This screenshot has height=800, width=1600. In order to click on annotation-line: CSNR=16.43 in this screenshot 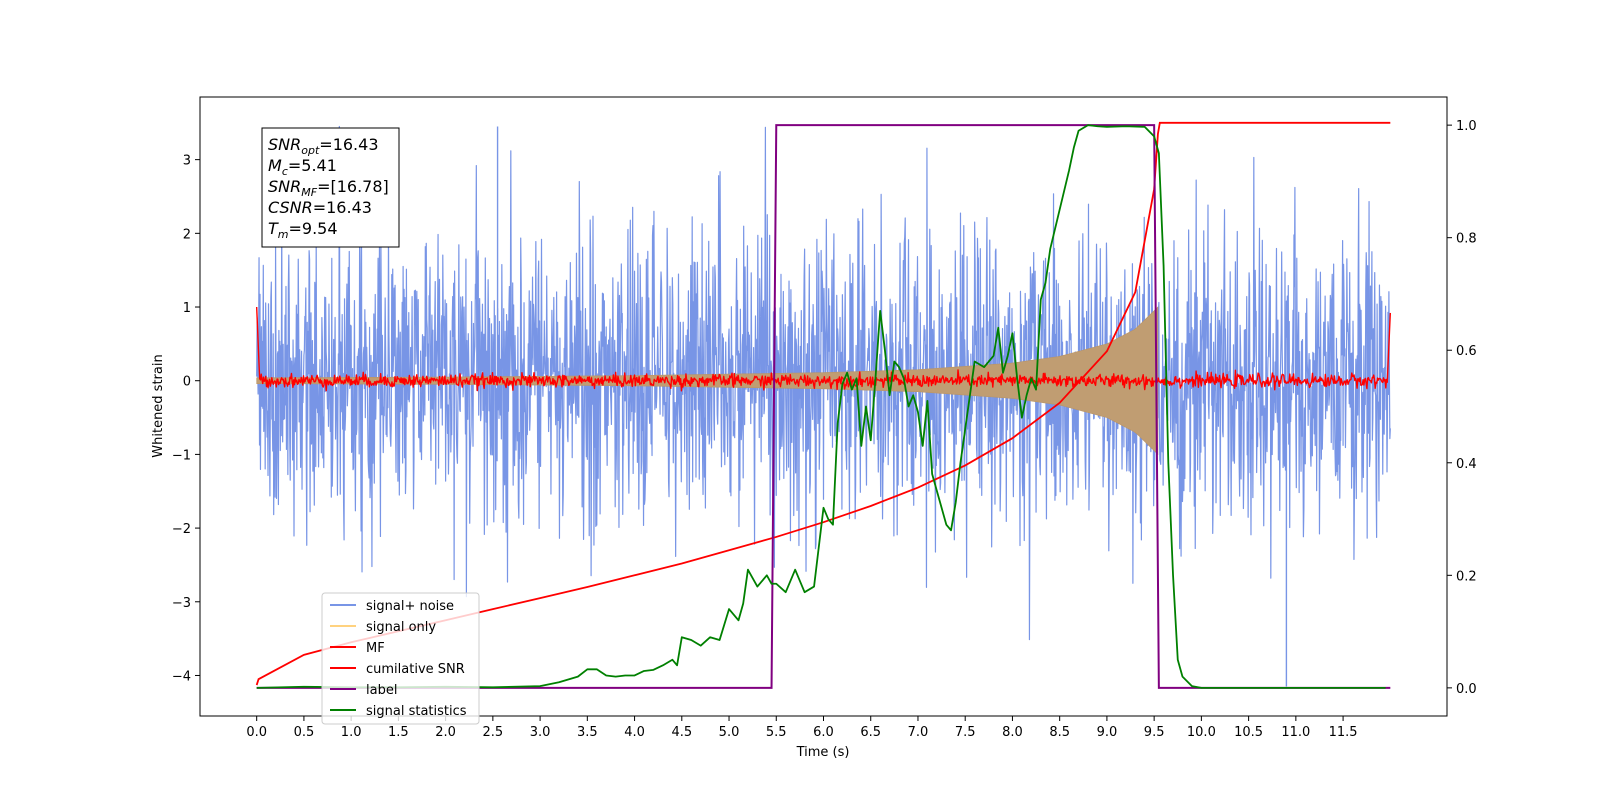, I will do `click(320, 207)`.